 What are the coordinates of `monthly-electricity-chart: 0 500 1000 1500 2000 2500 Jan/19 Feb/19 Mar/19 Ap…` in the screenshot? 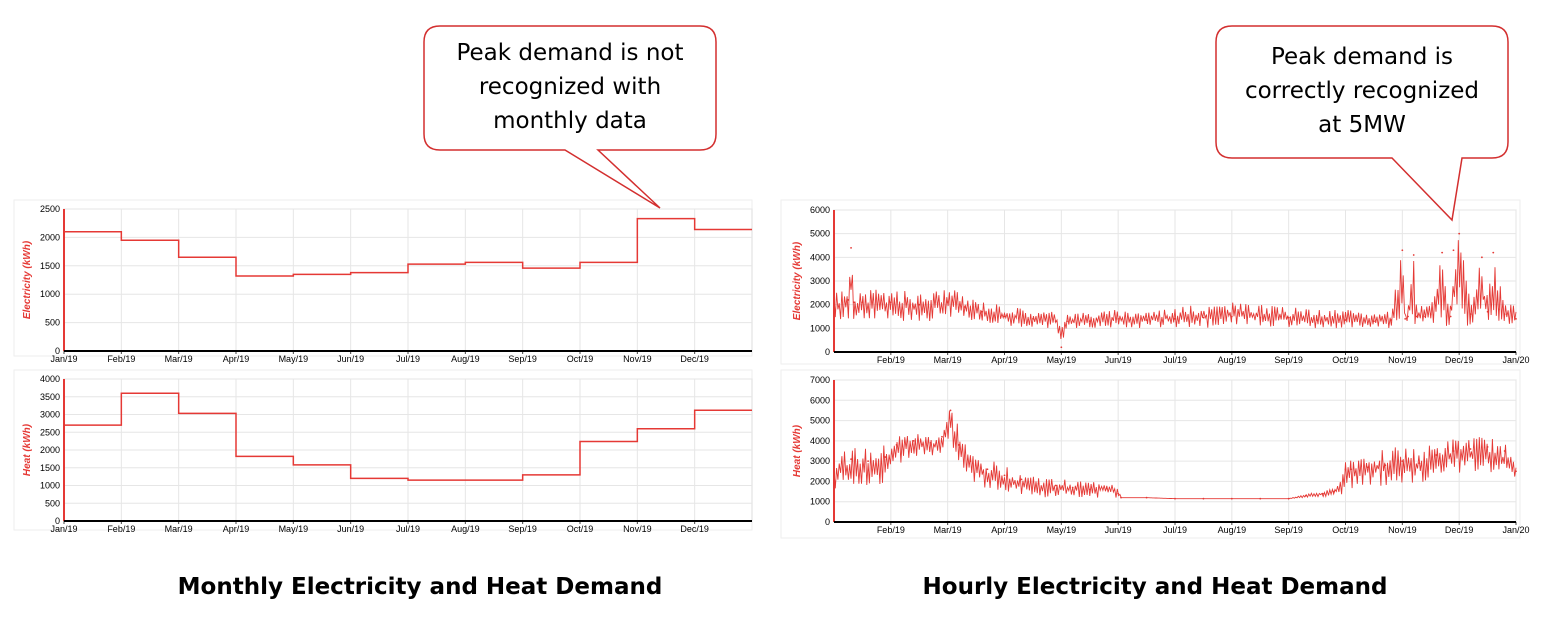 It's located at (383, 281).